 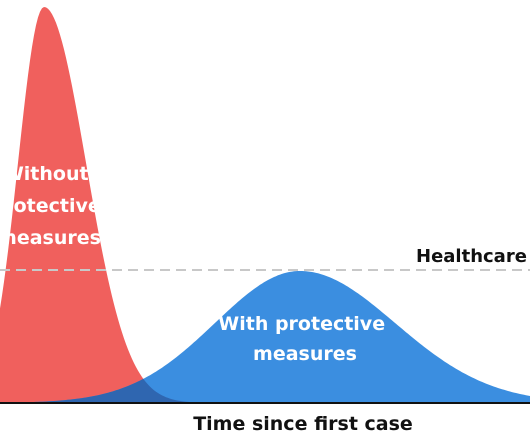 What do you see at coordinates (304, 339) in the screenshot?
I see `with-measures-label: With protective measures` at bounding box center [304, 339].